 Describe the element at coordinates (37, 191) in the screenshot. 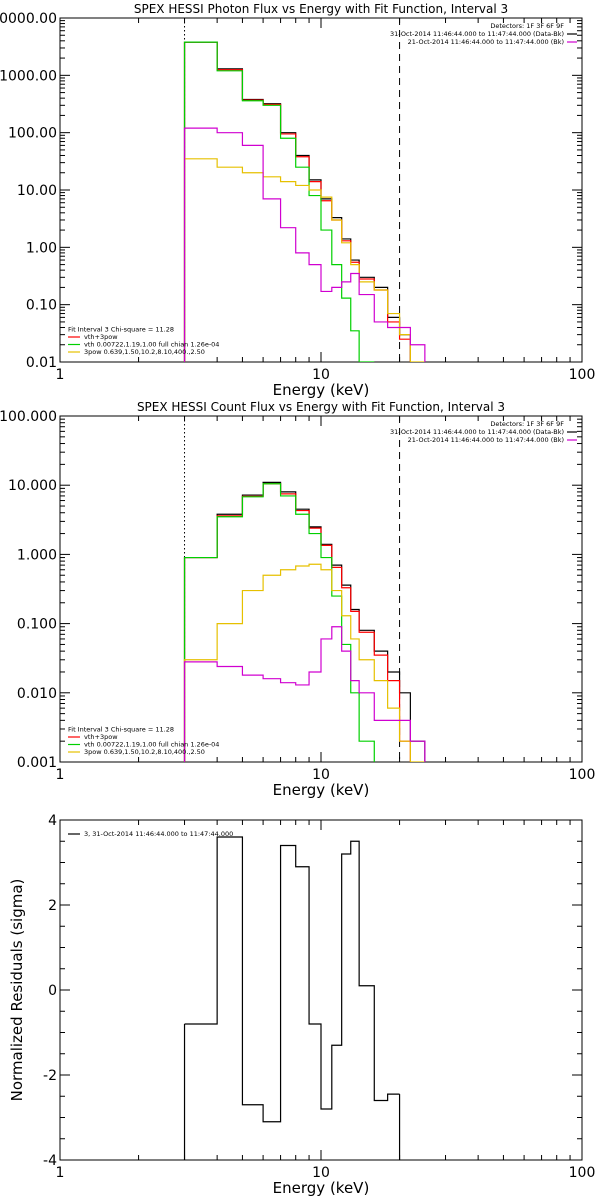

I see `y-tick-label: 10.00` at that location.